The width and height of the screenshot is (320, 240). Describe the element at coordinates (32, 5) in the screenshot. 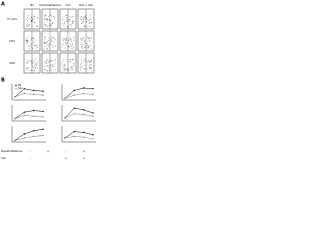

I see `column-header: Nil` at that location.